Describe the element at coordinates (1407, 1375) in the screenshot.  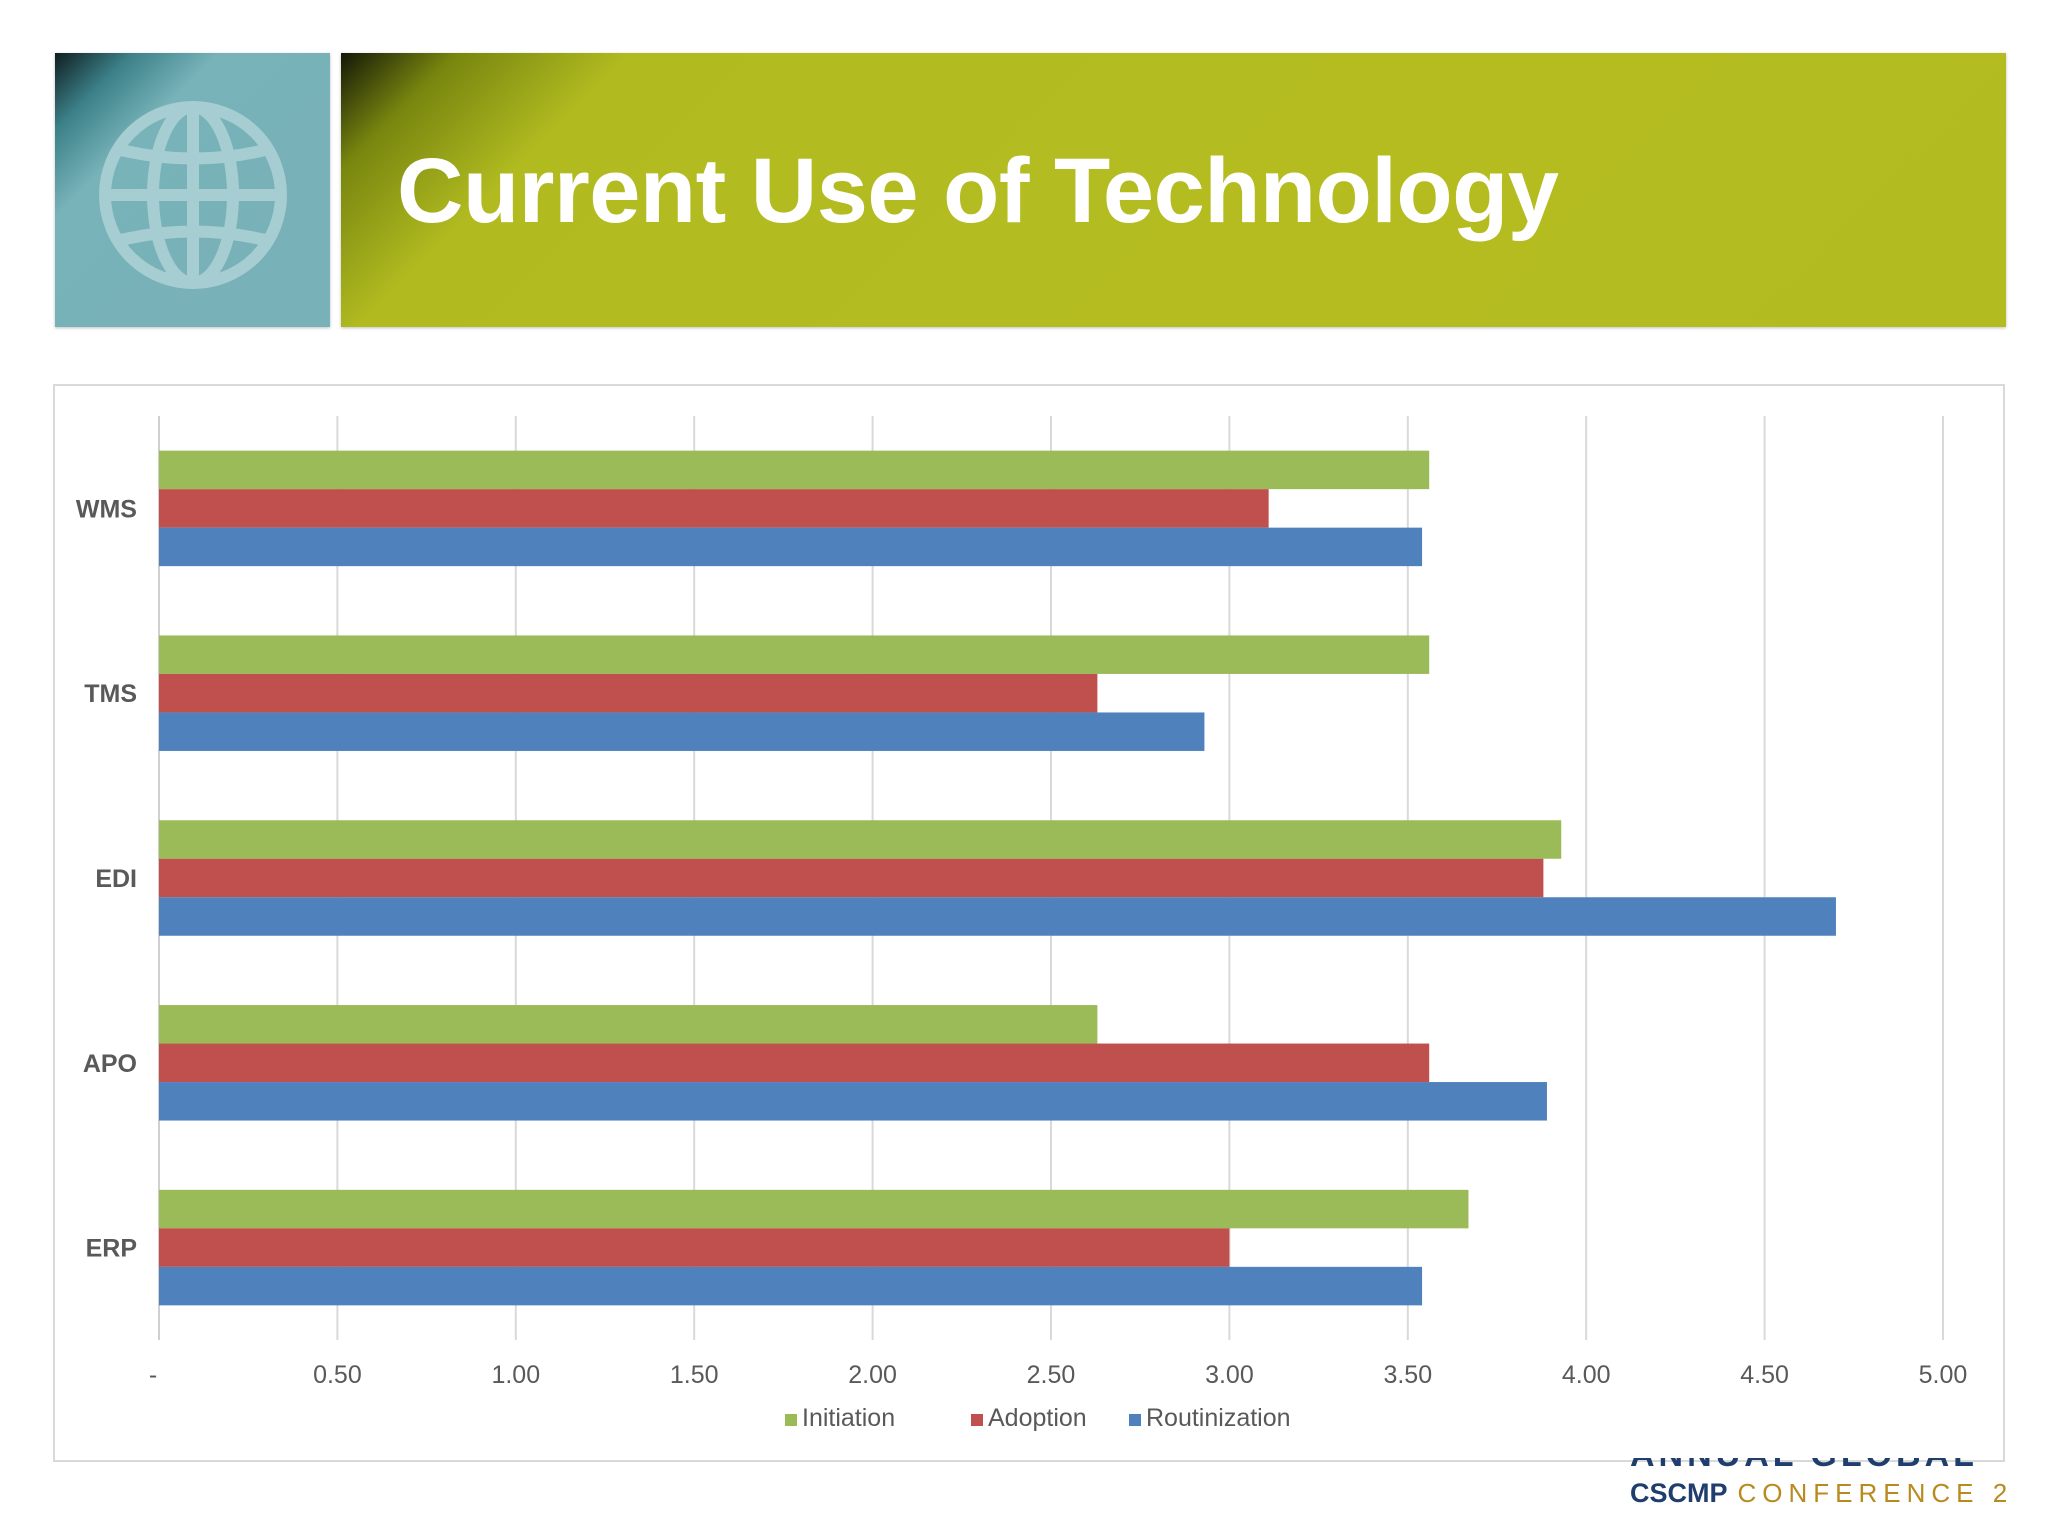
I see `x-tick-label: 3.50` at that location.